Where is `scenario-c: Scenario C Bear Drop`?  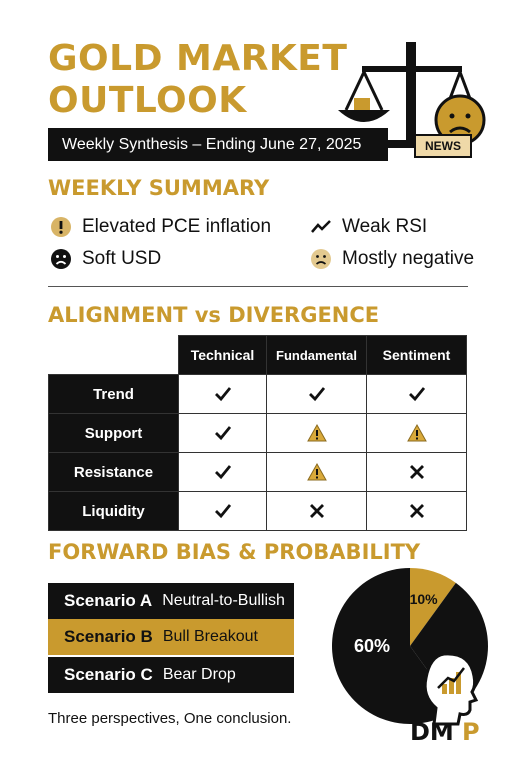
scenario-c: Scenario C Bear Drop is located at coordinates (171, 675).